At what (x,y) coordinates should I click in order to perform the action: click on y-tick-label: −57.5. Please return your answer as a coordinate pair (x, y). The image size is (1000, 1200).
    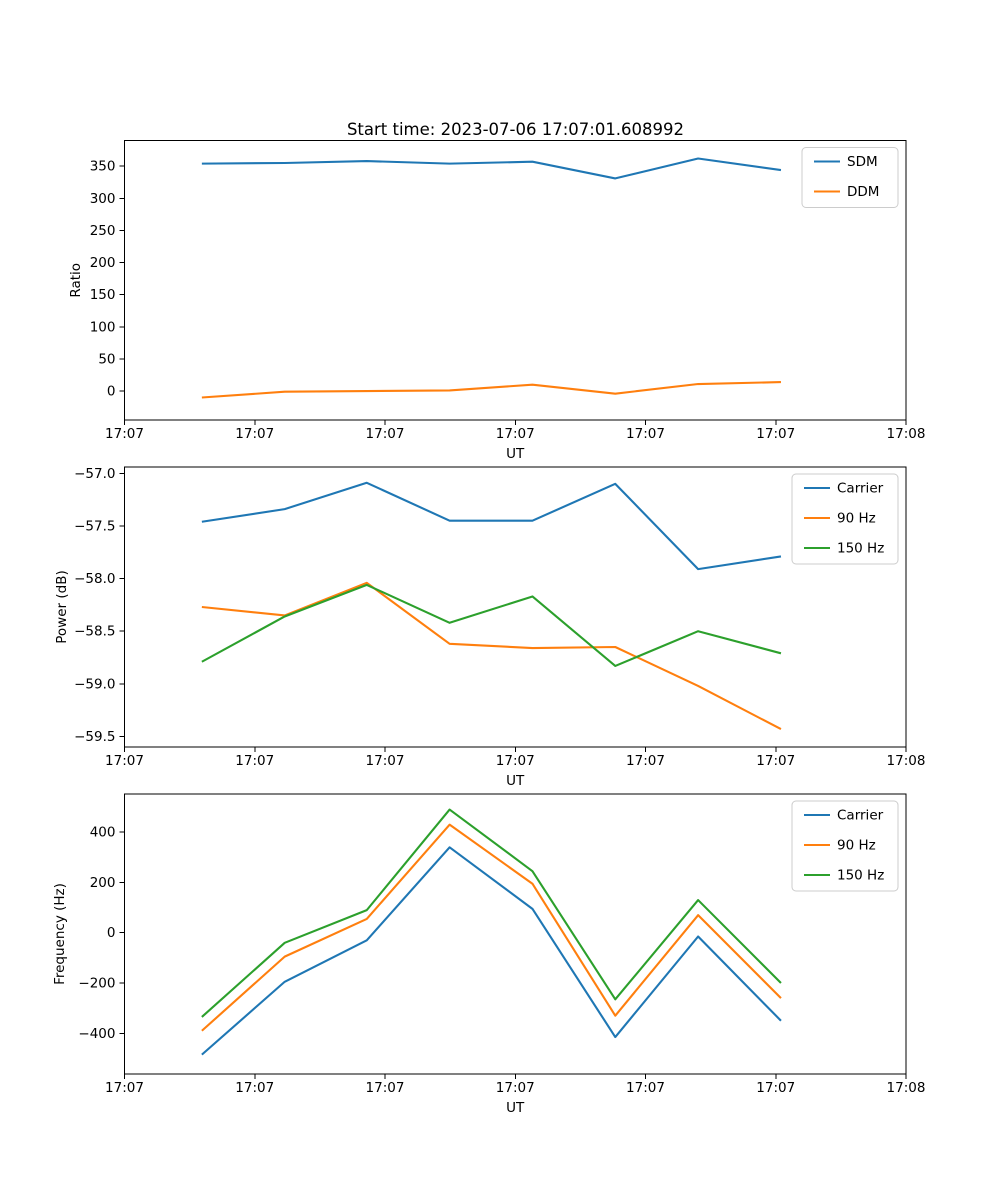
    Looking at the image, I should click on (94, 526).